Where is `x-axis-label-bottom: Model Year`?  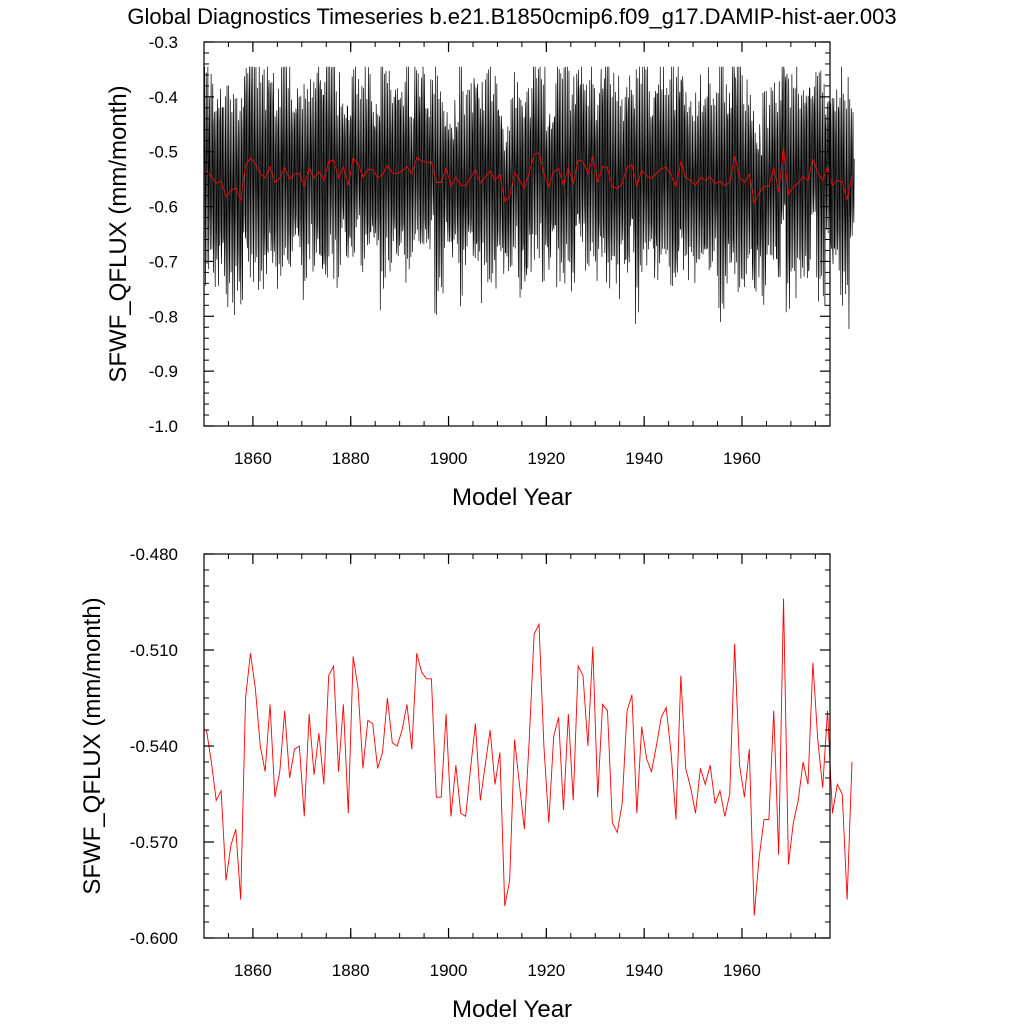 x-axis-label-bottom: Model Year is located at coordinates (512, 1009).